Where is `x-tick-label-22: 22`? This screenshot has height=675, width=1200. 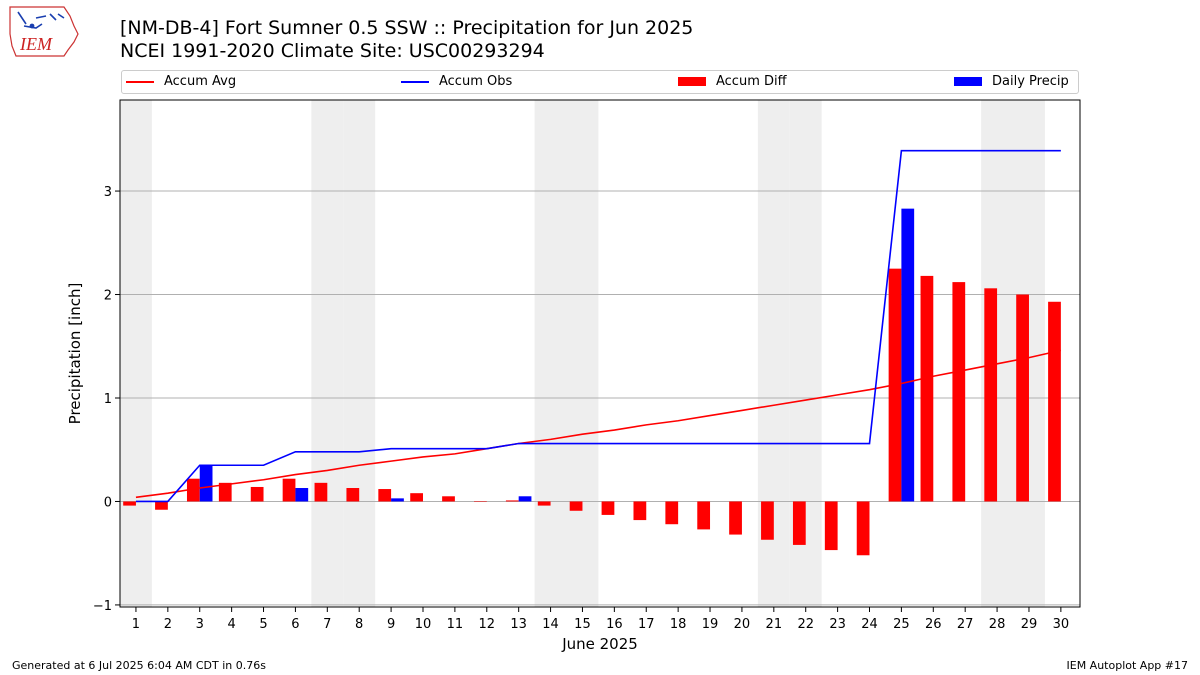
x-tick-label-22: 22 is located at coordinates (805, 624).